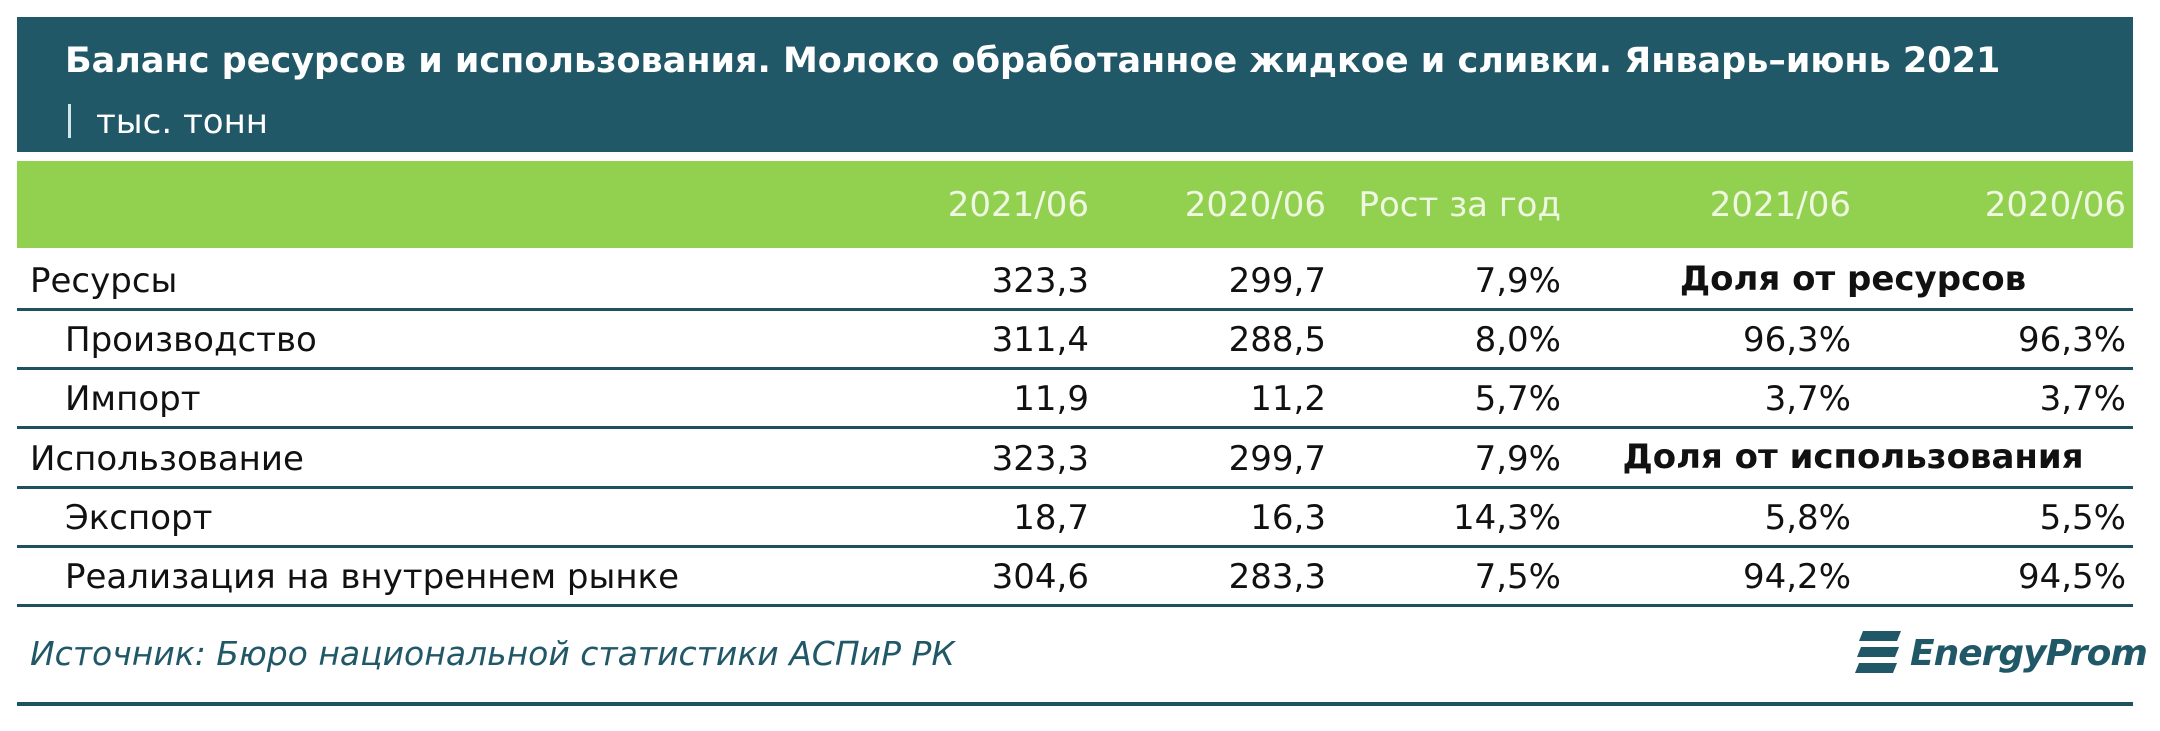 Image resolution: width=2160 pixels, height=731 pixels. Describe the element at coordinates (191, 340) in the screenshot. I see `item-label: Производство` at that location.